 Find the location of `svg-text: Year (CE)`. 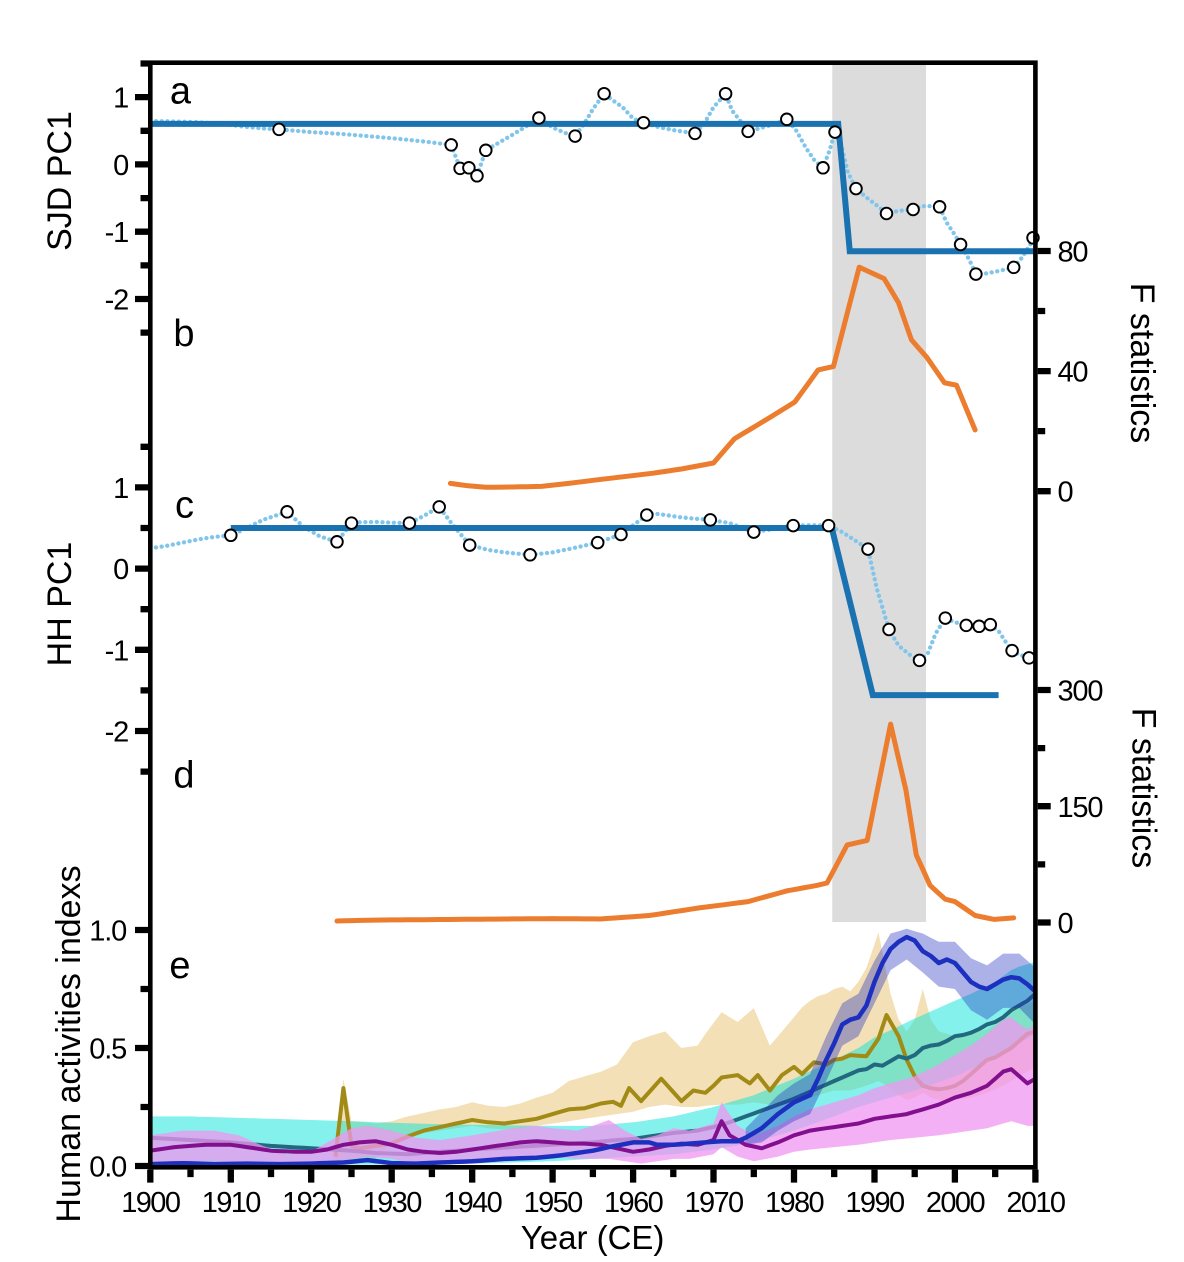

svg-text: Year (CE) is located at coordinates (593, 1237).